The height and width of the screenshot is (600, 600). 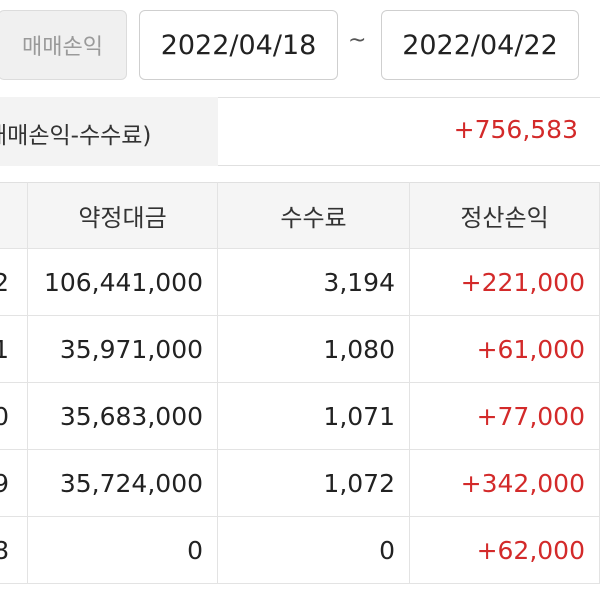 What do you see at coordinates (14, 416) in the screenshot?
I see `date-cell: 0` at bounding box center [14, 416].